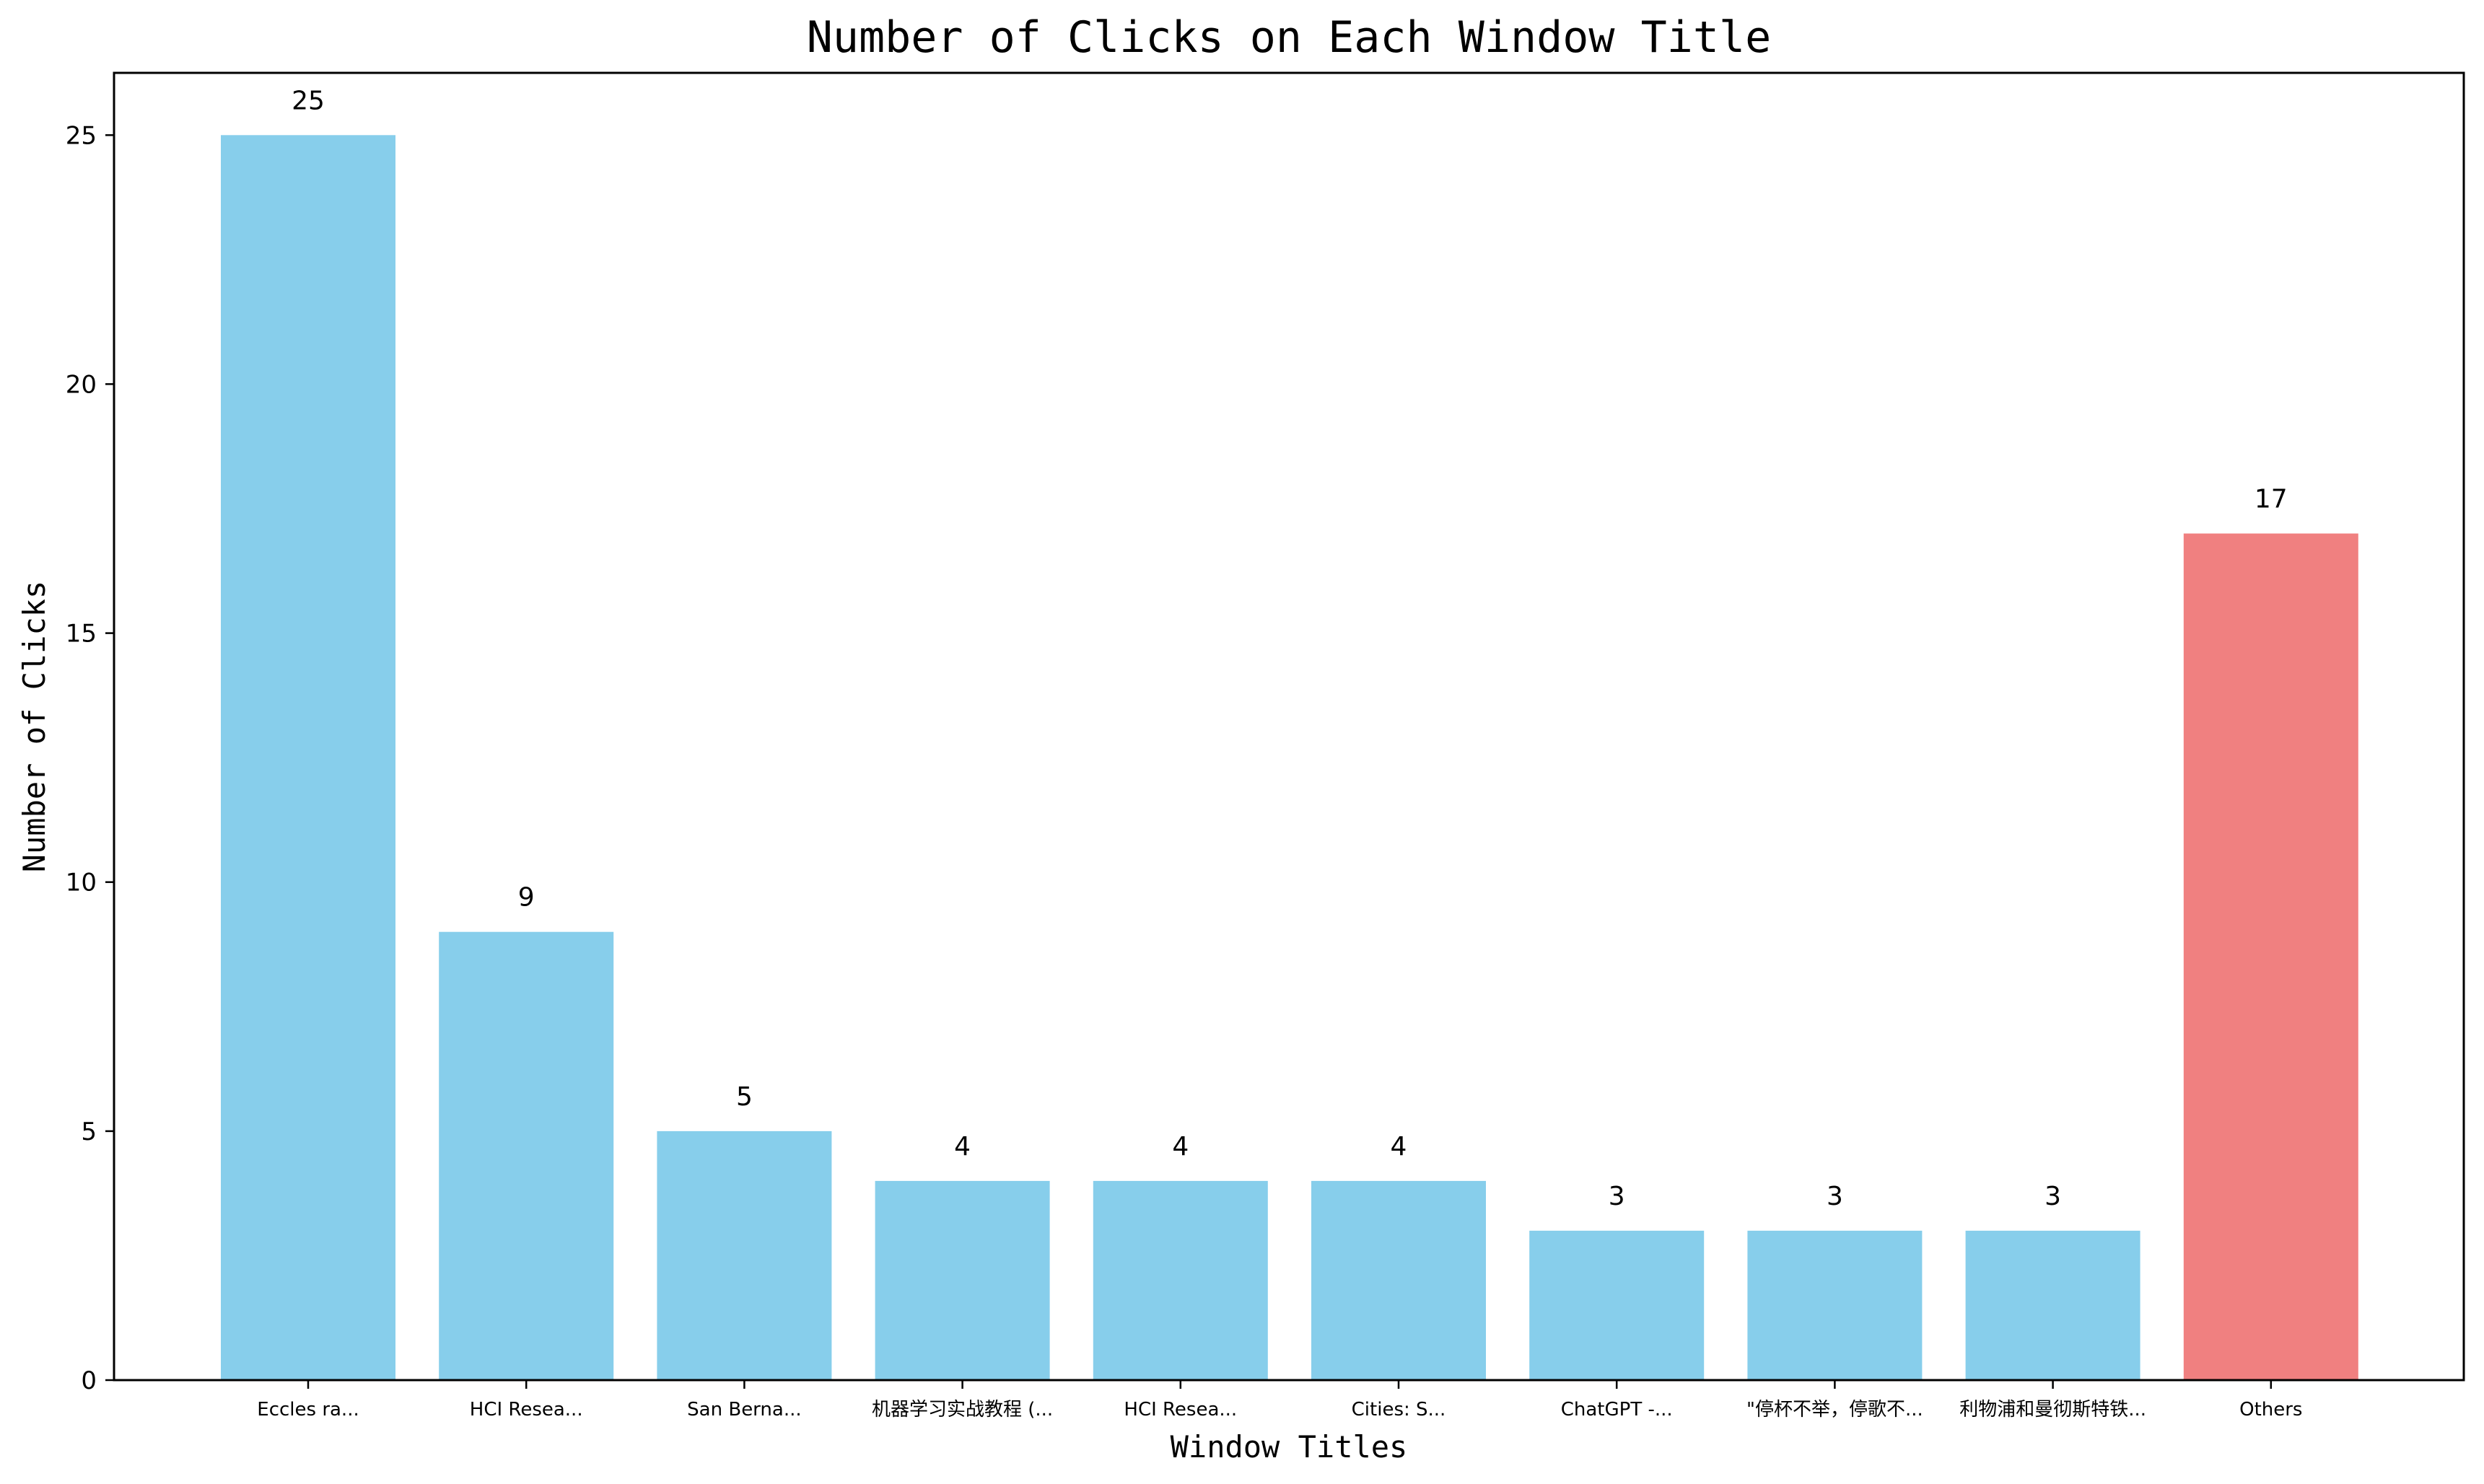 The width and height of the screenshot is (2484, 1484). I want to click on y-tick-label: 10, so click(81, 883).